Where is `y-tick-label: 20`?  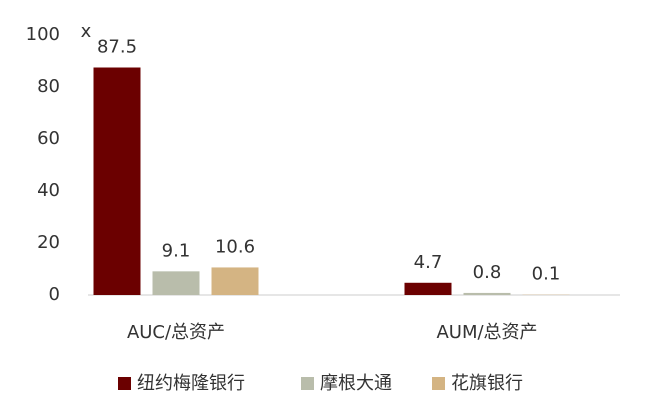
y-tick-label: 20 is located at coordinates (48, 242).